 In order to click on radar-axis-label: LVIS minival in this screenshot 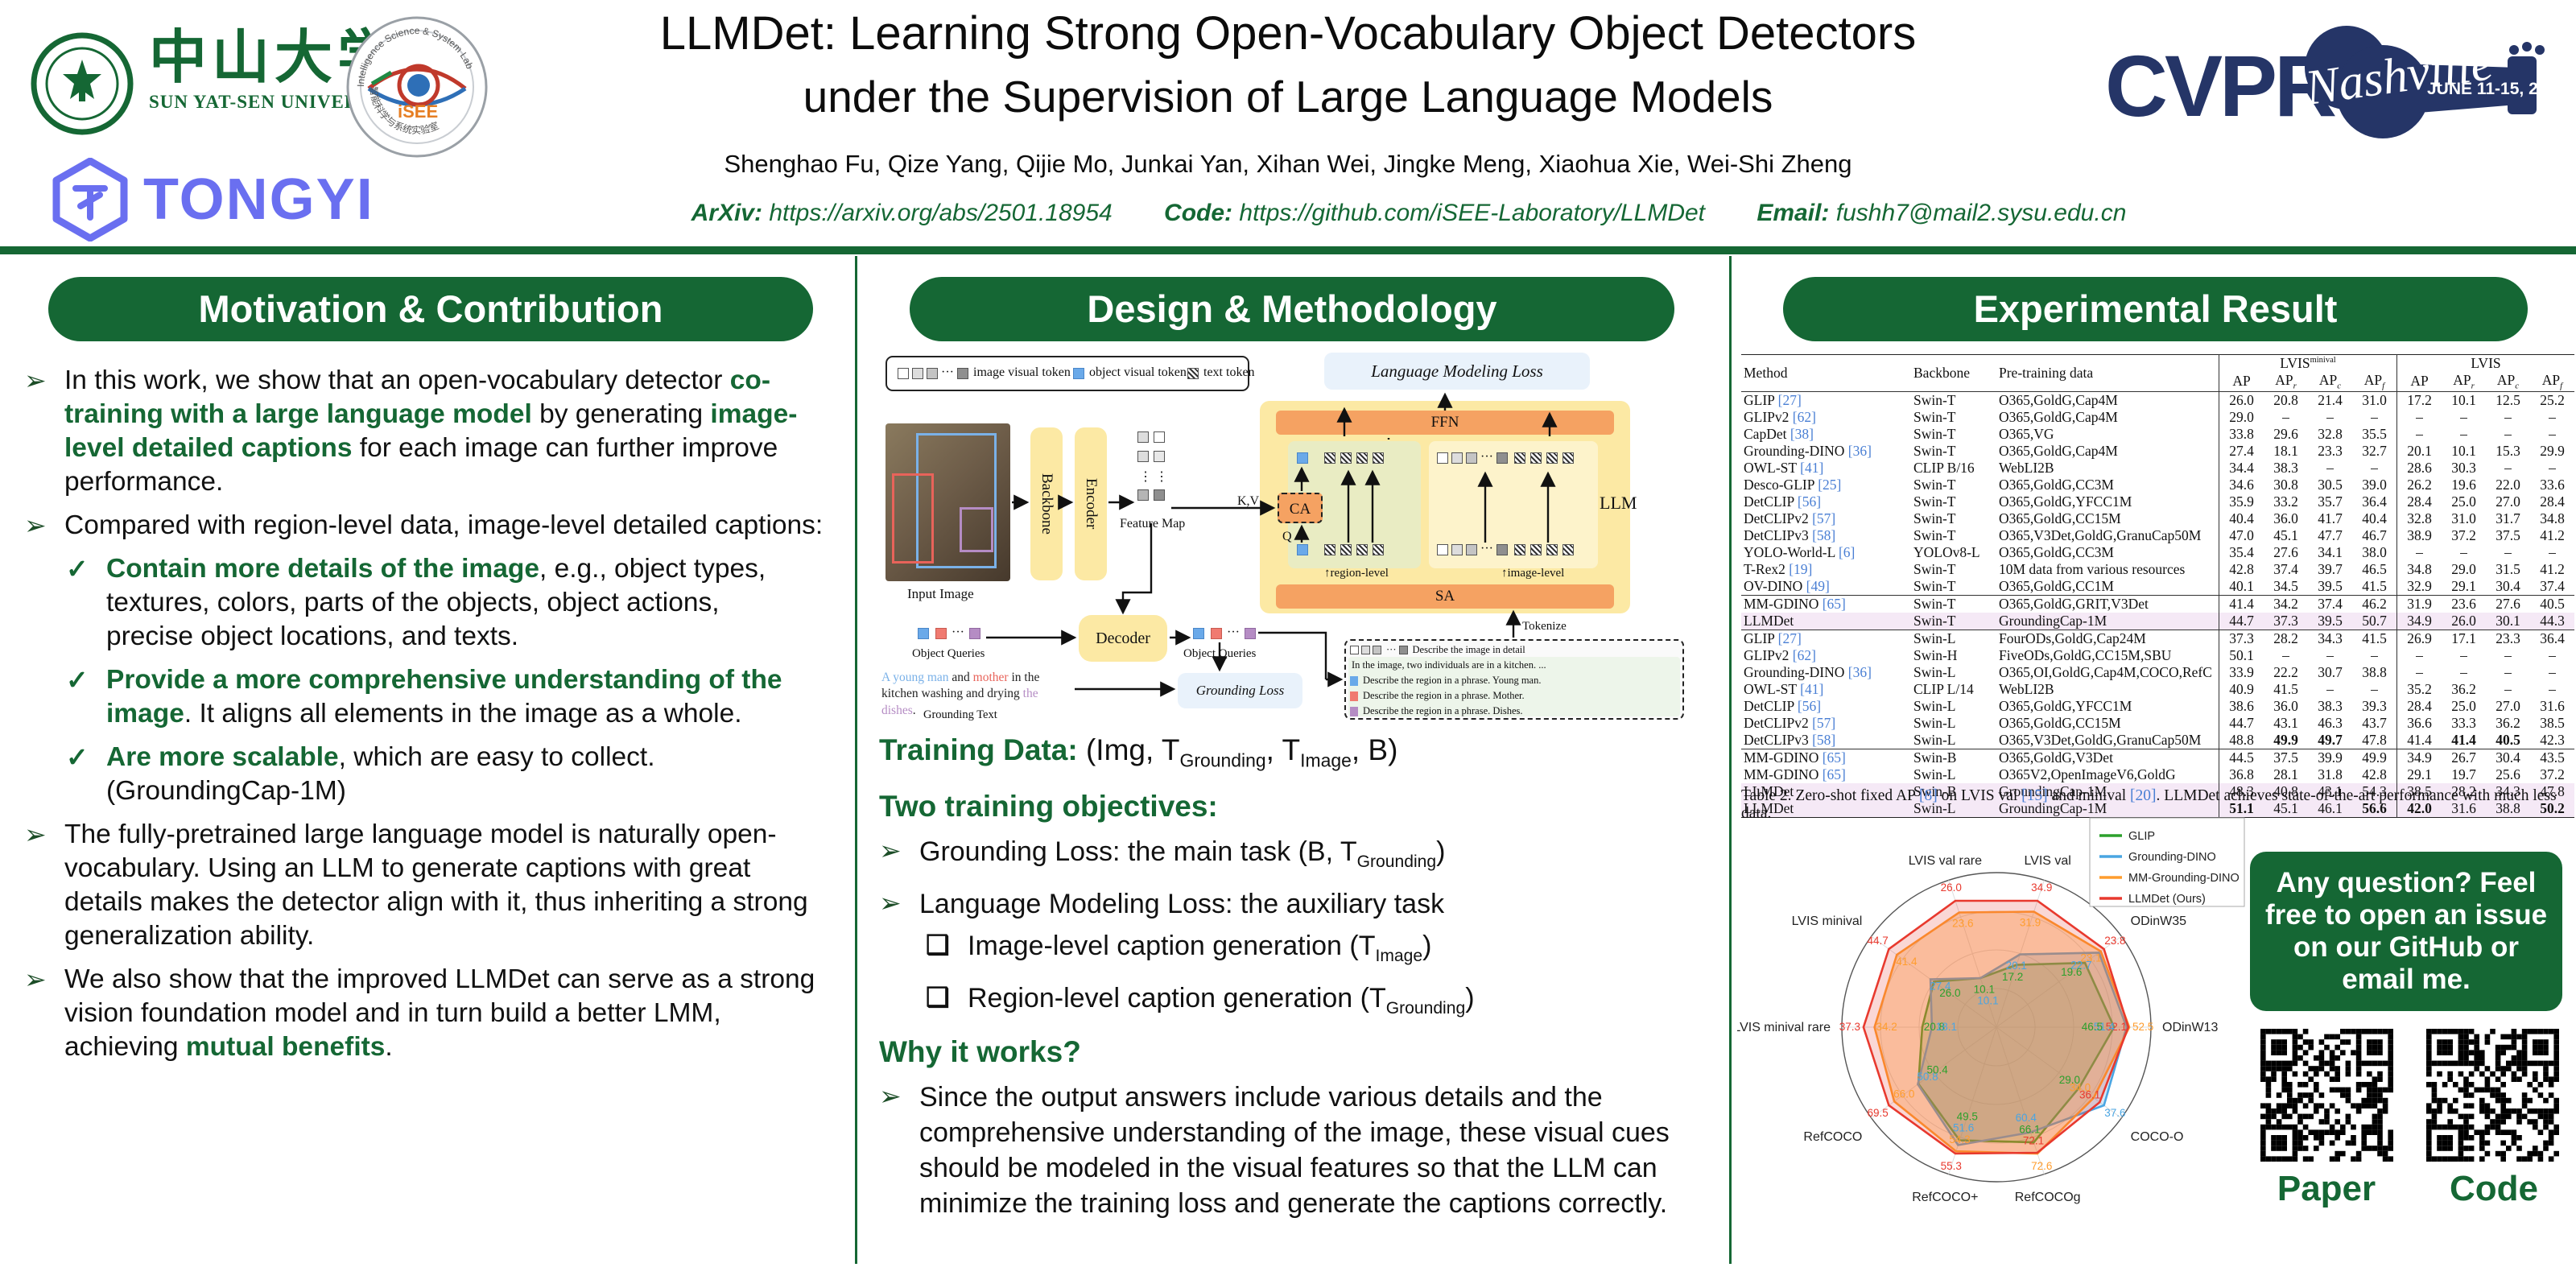, I will do `click(1827, 921)`.